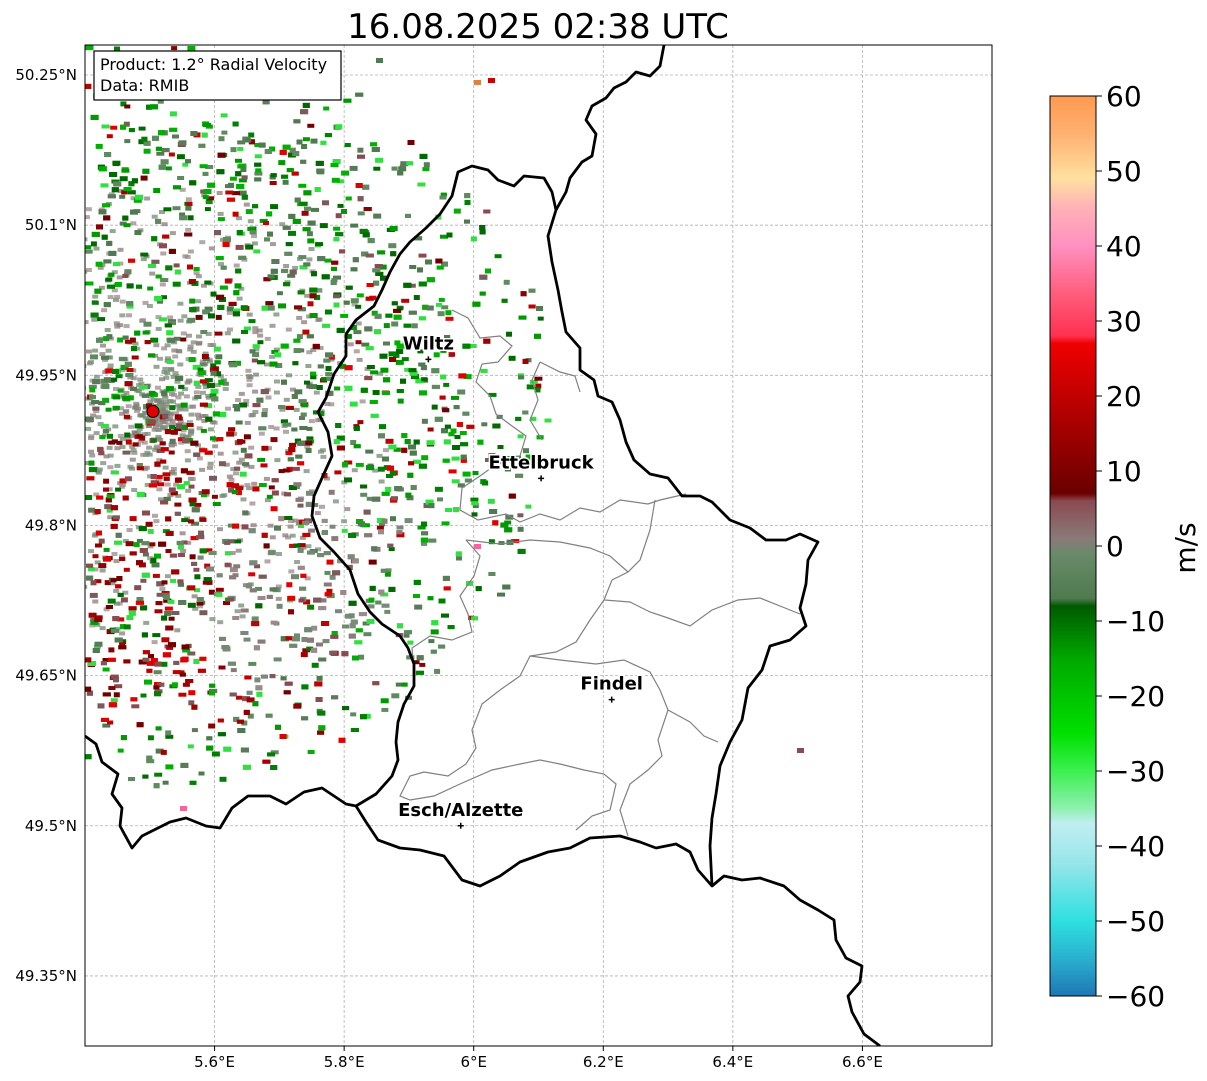  I want to click on colorbar-tick-label: 10, so click(1124, 471).